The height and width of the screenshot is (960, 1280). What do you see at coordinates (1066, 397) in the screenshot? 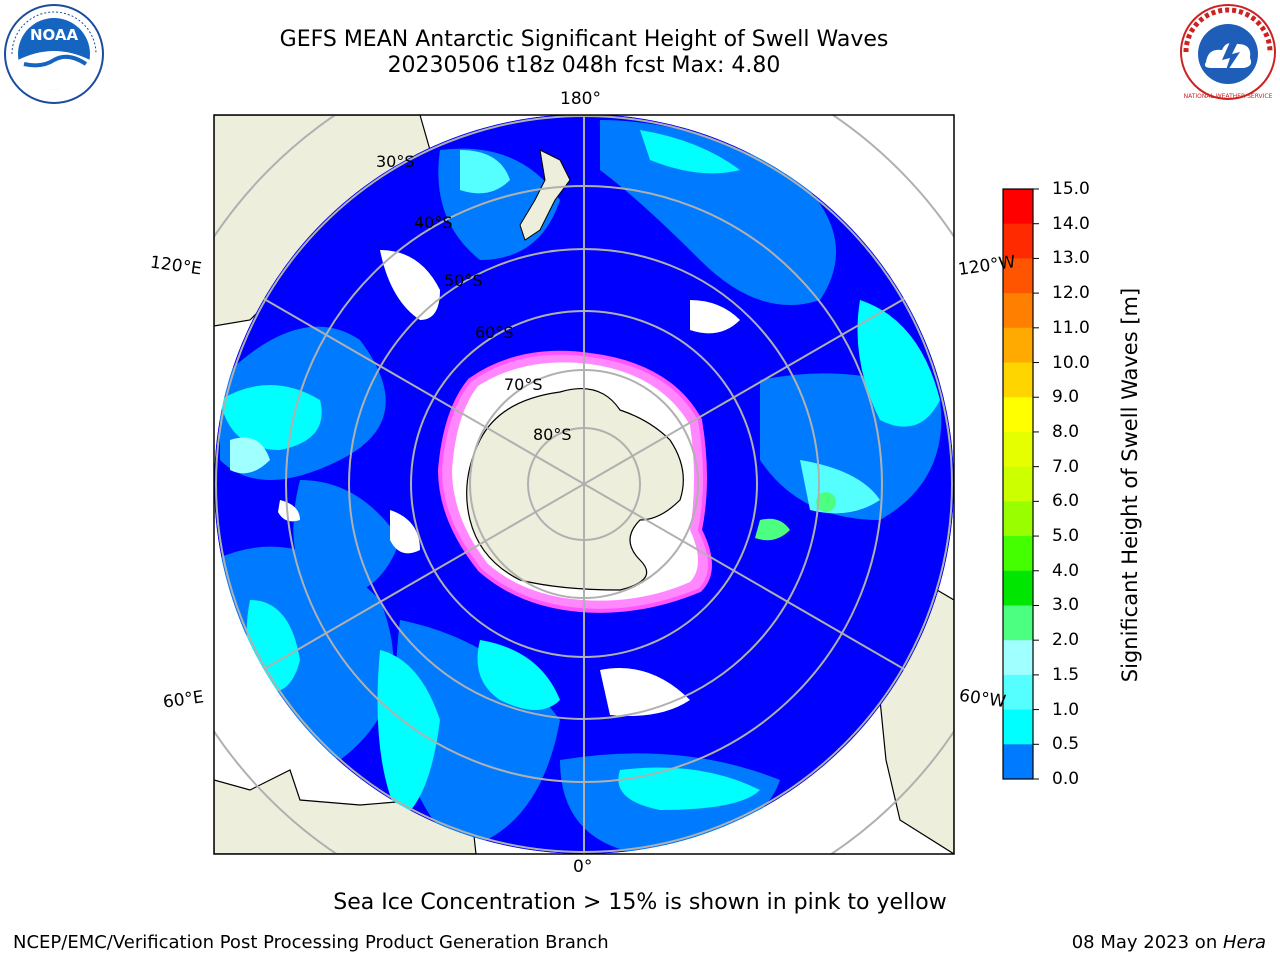
I see `colorbar-tick-label: 9.0` at bounding box center [1066, 397].